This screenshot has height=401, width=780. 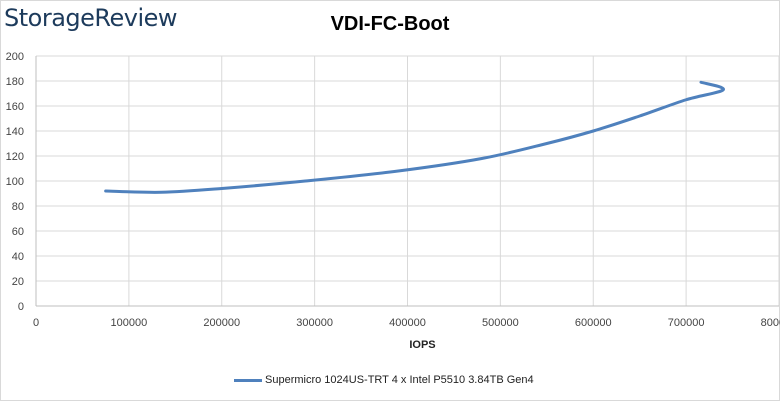 I want to click on chart-title: VDI-FC-Boot, so click(x=390, y=24).